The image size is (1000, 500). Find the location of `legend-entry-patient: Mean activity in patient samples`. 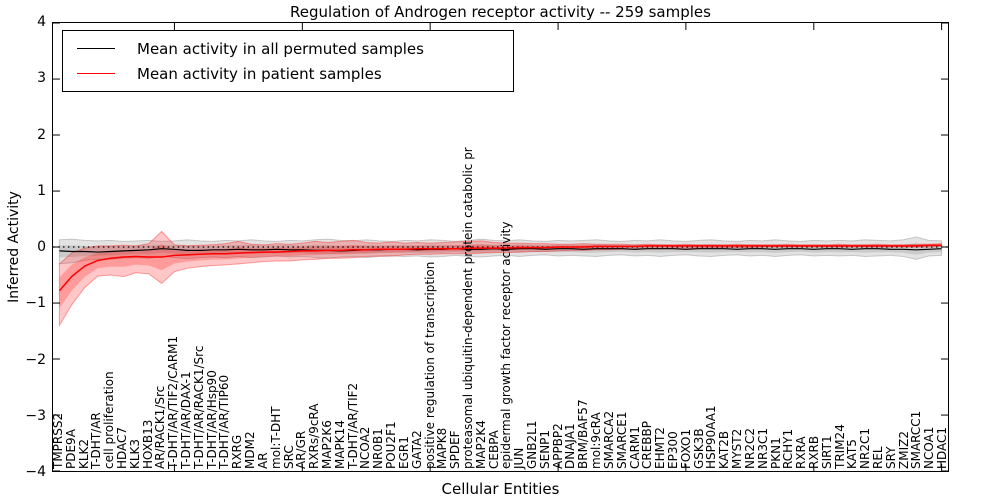

legend-entry-patient: Mean activity in patient samples is located at coordinates (295, 74).